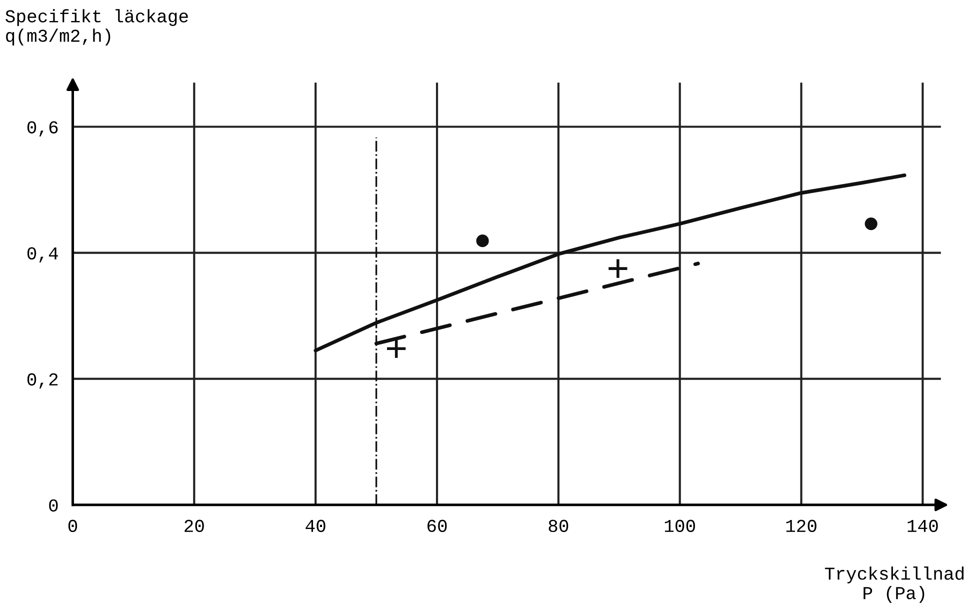  I want to click on x-tick-label: 40, so click(316, 526).